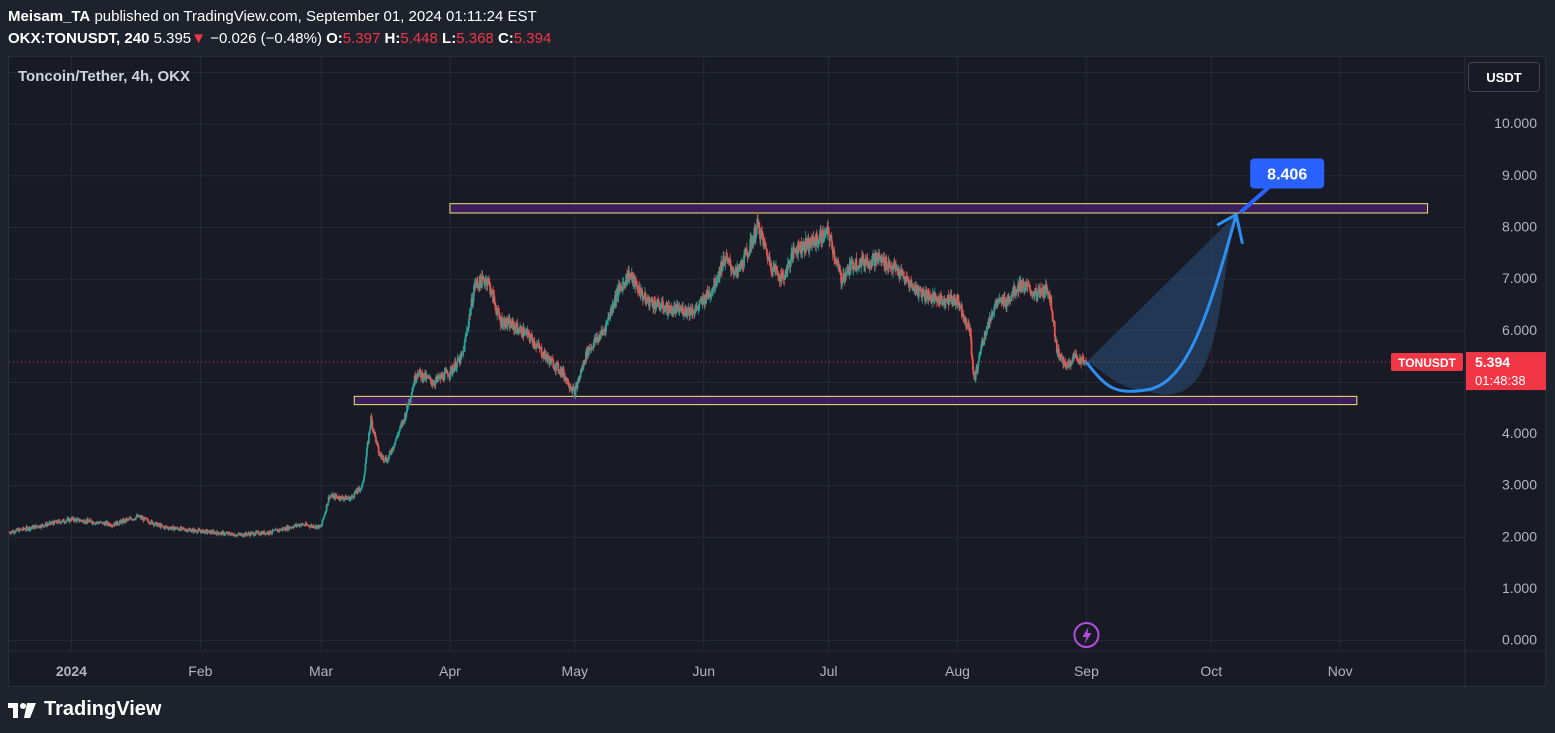  I want to click on open-value: 5.397, so click(361, 38).